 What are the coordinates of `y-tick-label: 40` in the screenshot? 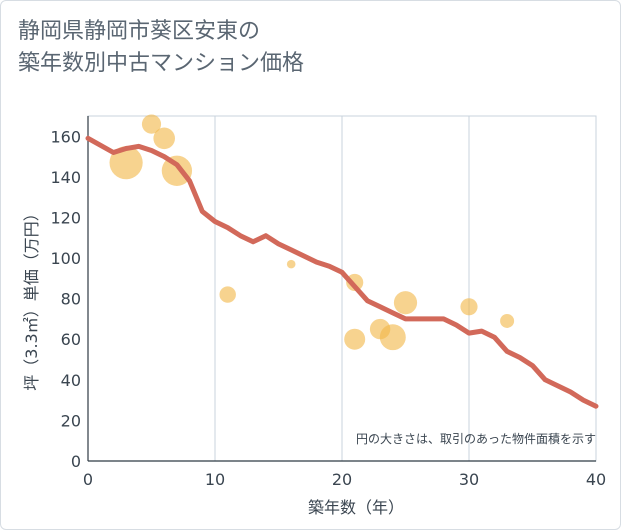 It's located at (71, 380).